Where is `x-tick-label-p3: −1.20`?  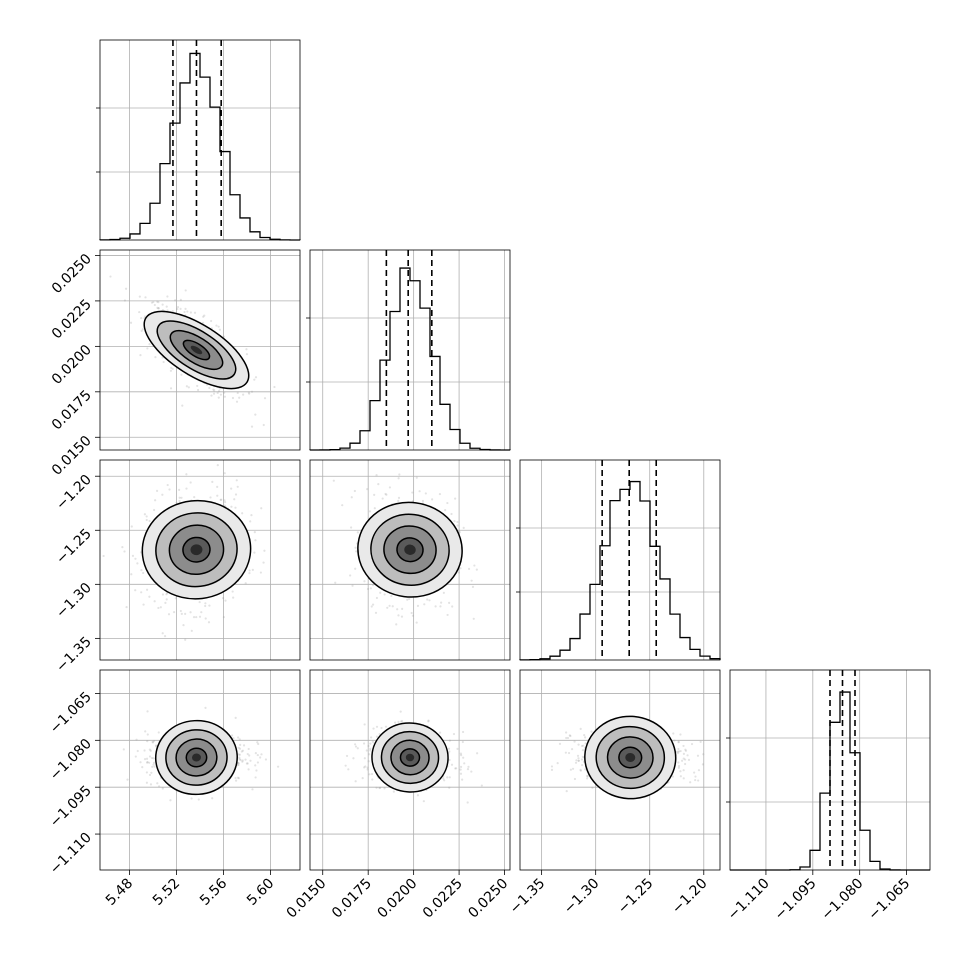
x-tick-label-p3: −1.20 is located at coordinates (690, 897).